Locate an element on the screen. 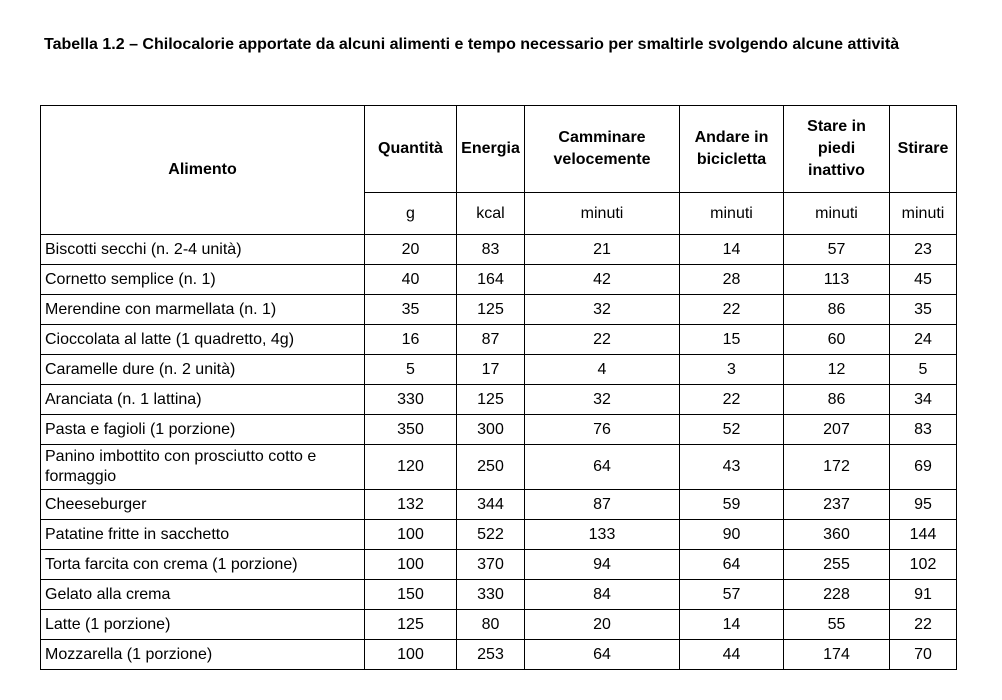  value-cell: 60 is located at coordinates (836, 339).